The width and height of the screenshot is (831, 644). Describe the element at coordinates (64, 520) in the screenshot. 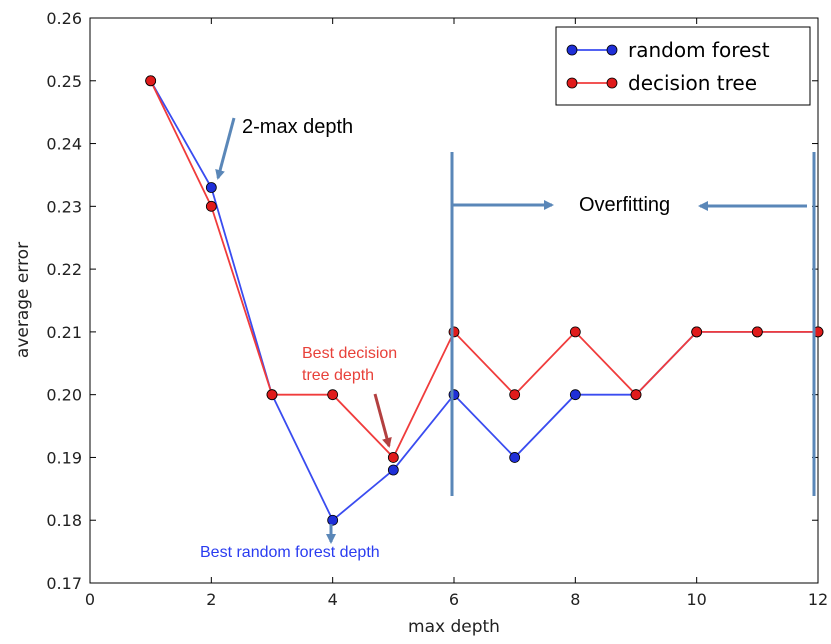

I see `y-tick-label: 0.18` at that location.